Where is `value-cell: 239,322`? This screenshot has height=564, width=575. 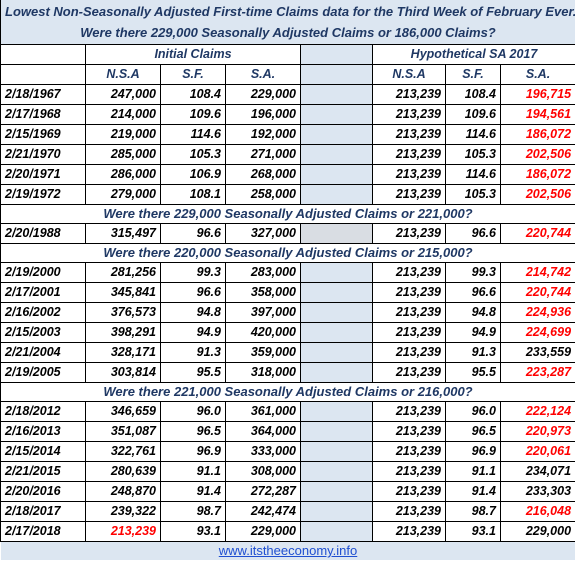
value-cell: 239,322 is located at coordinates (123, 511).